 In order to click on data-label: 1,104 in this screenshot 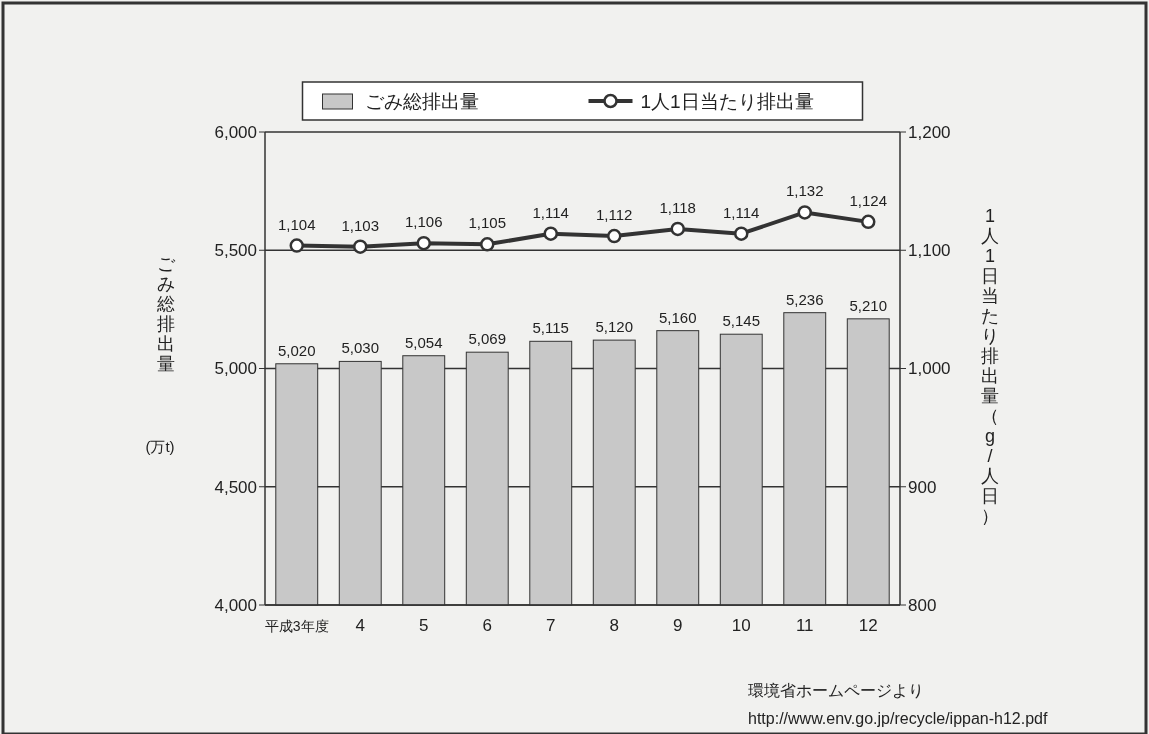, I will do `click(296, 224)`.